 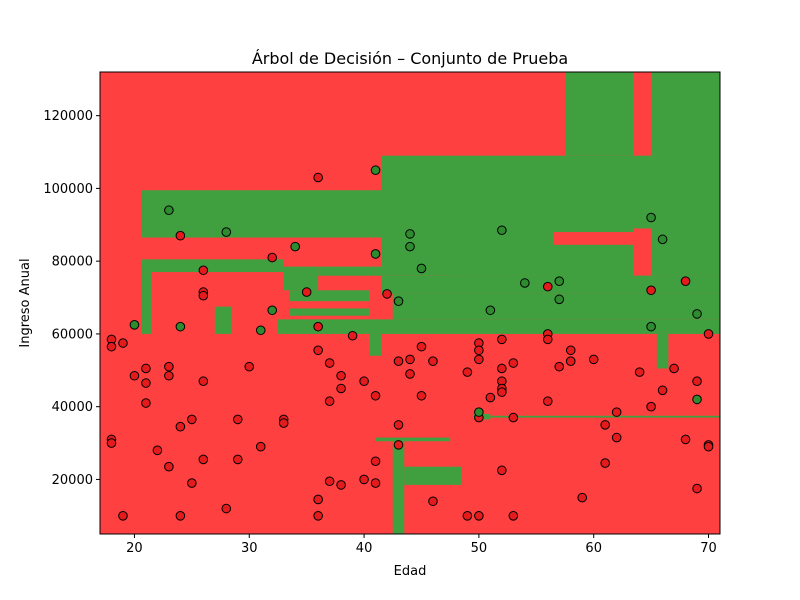 What do you see at coordinates (68, 116) in the screenshot?
I see `y-tick-label: 120000` at bounding box center [68, 116].